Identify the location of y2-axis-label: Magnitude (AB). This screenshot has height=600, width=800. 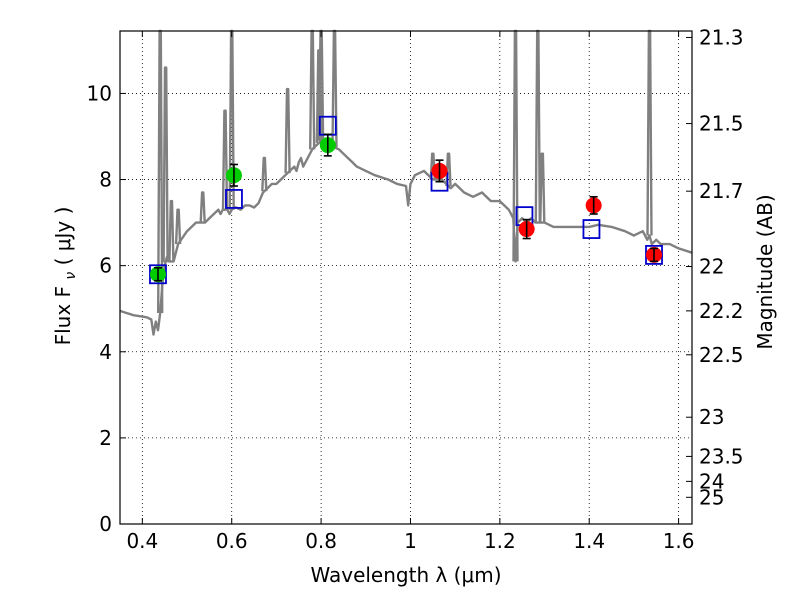
(765, 271).